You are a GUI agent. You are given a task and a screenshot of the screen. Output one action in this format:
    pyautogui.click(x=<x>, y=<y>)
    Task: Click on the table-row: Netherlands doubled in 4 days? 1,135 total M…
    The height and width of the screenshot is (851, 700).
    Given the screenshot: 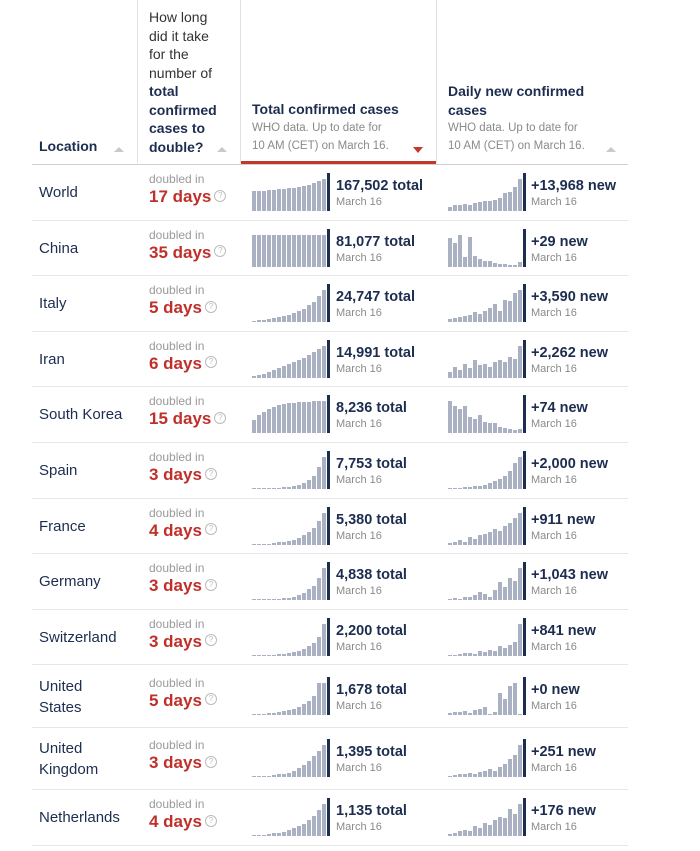 What is the action you would take?
    pyautogui.click(x=330, y=818)
    